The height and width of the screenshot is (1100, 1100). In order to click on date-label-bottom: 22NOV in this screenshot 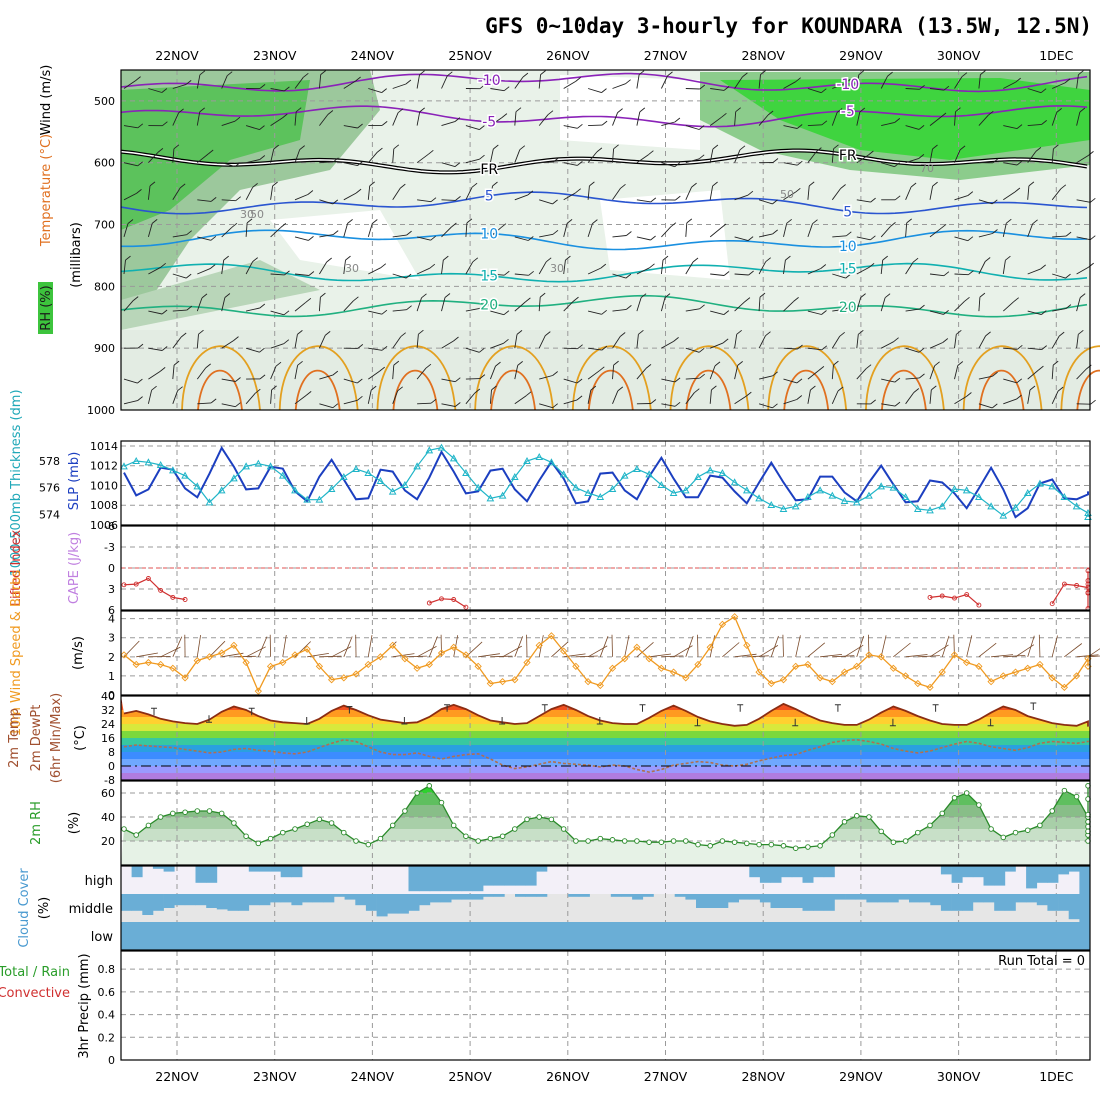, I will do `click(177, 1076)`.